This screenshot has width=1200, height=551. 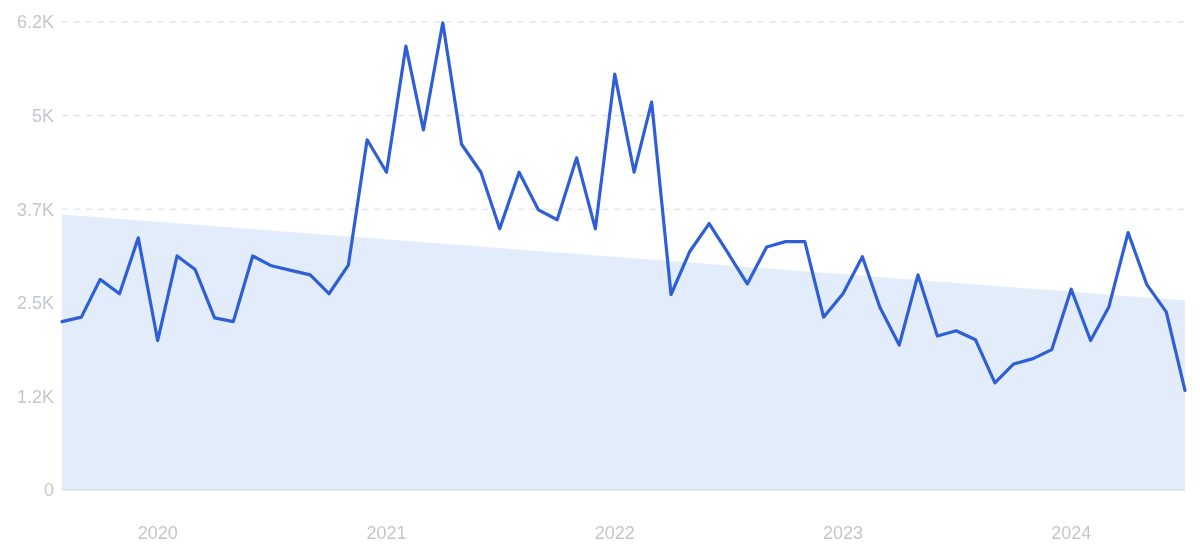 I want to click on y-tick-label: 0, so click(x=48, y=490).